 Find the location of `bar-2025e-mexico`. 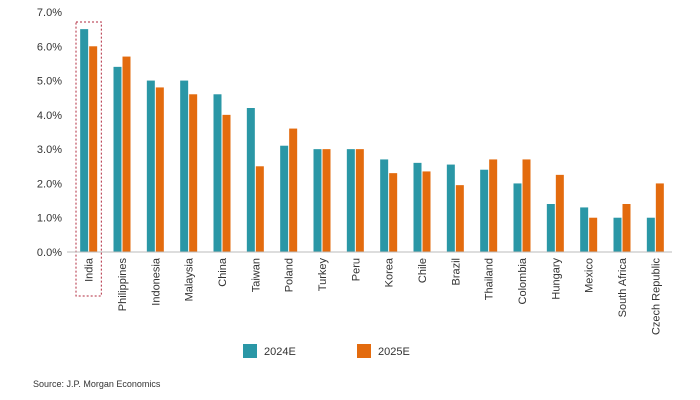

bar-2025e-mexico is located at coordinates (593, 234).